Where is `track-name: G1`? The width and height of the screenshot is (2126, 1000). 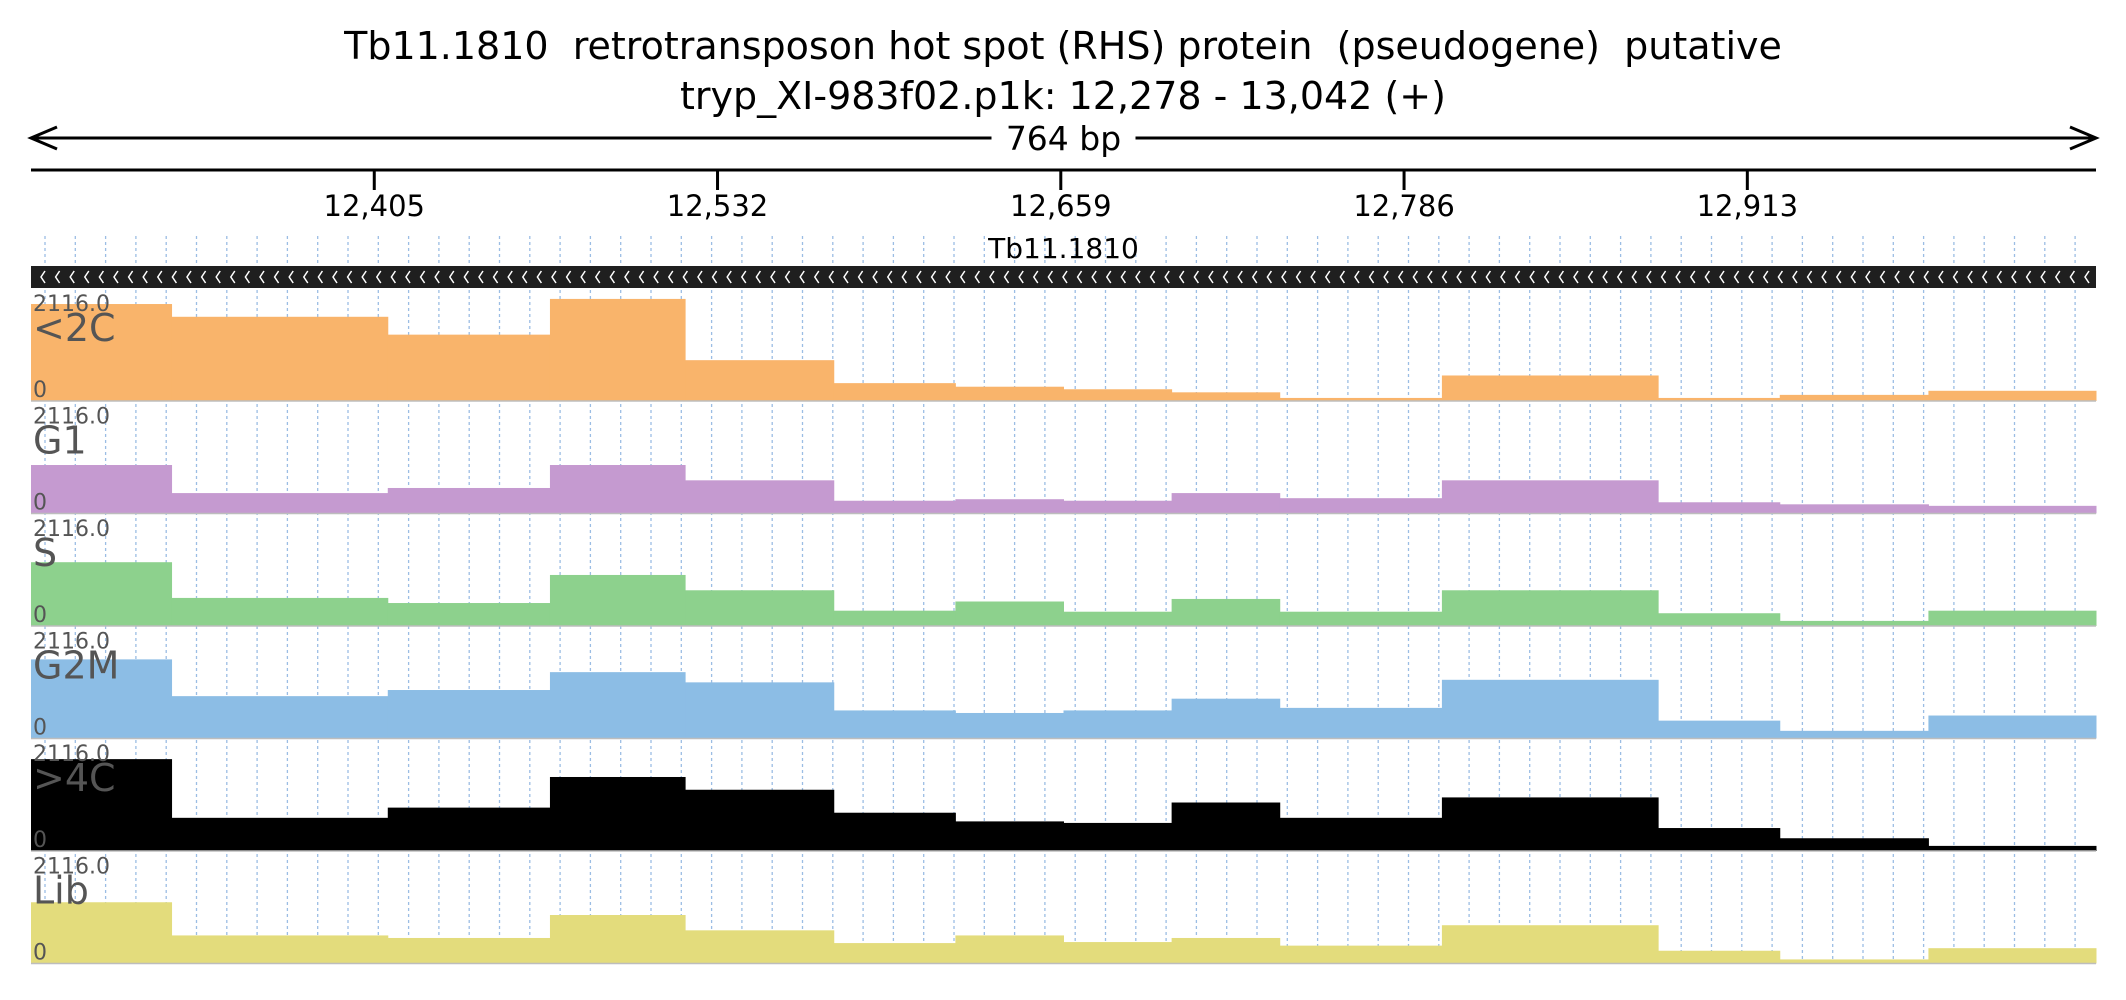
track-name: G1 is located at coordinates (60, 441).